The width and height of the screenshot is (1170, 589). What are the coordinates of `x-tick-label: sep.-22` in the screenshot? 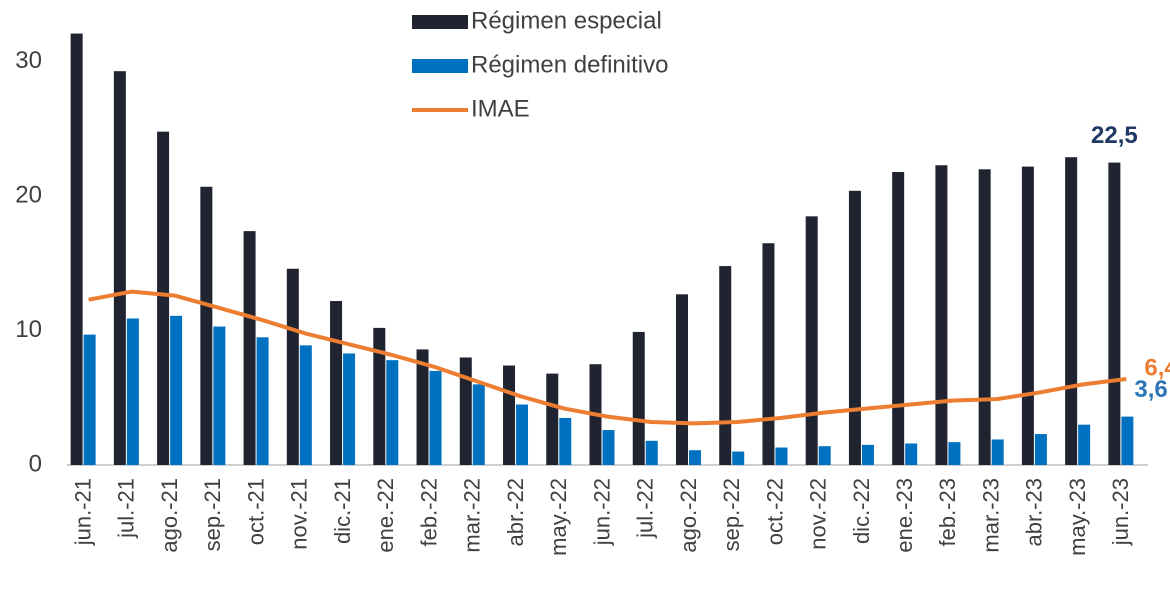 It's located at (731, 514).